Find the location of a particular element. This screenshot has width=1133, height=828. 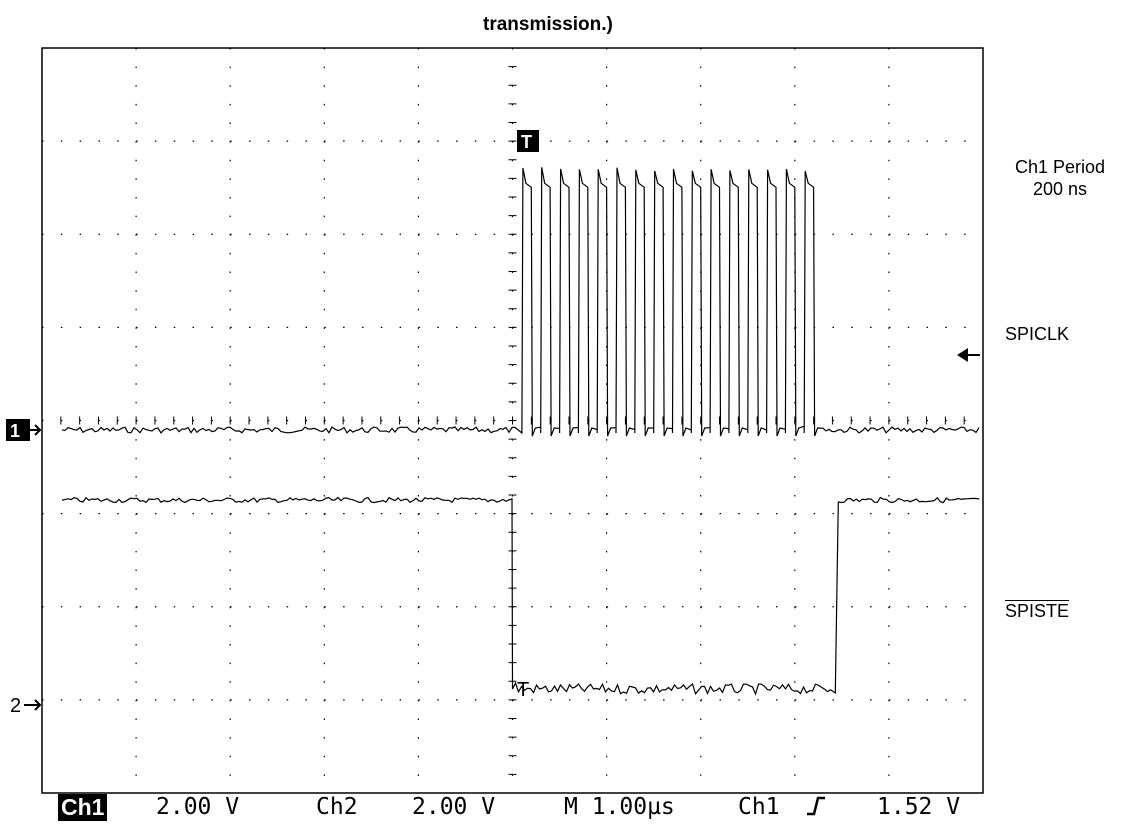

measurement-value: 200 ns is located at coordinates (1060, 189).